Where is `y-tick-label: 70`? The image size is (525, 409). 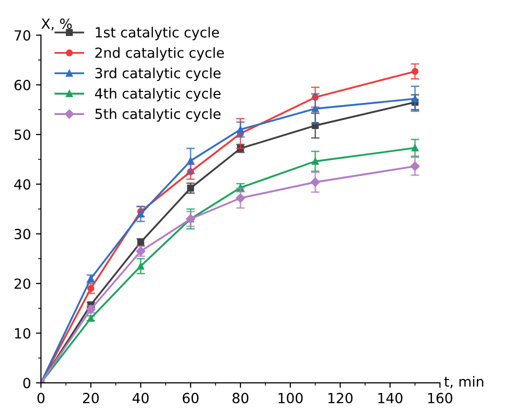
y-tick-label: 70 is located at coordinates (22, 35).